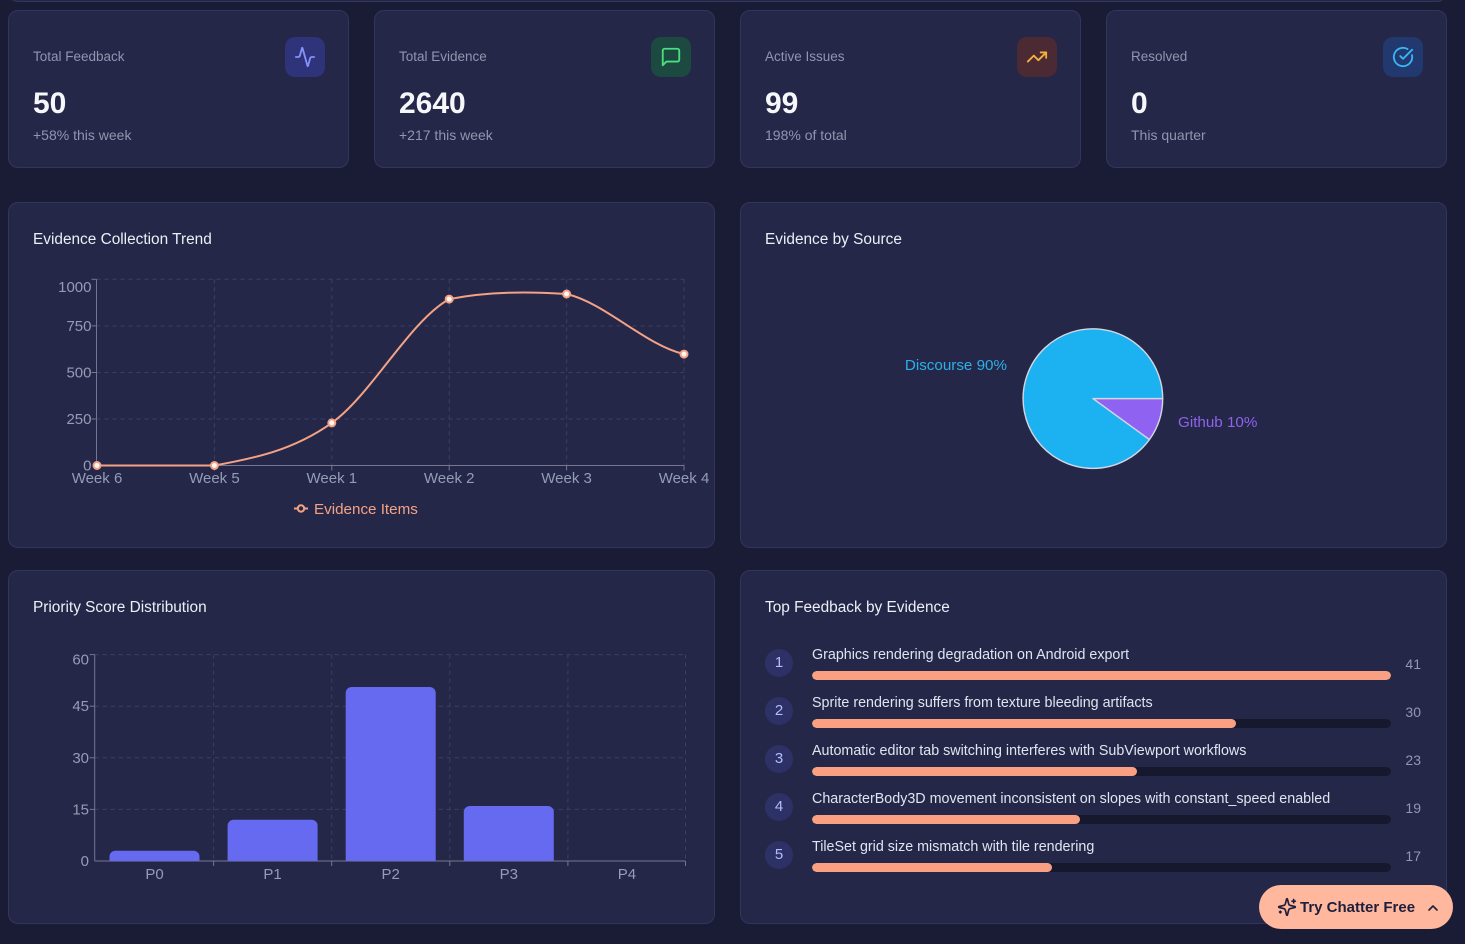  I want to click on svg-text: Week 4, so click(684, 478).